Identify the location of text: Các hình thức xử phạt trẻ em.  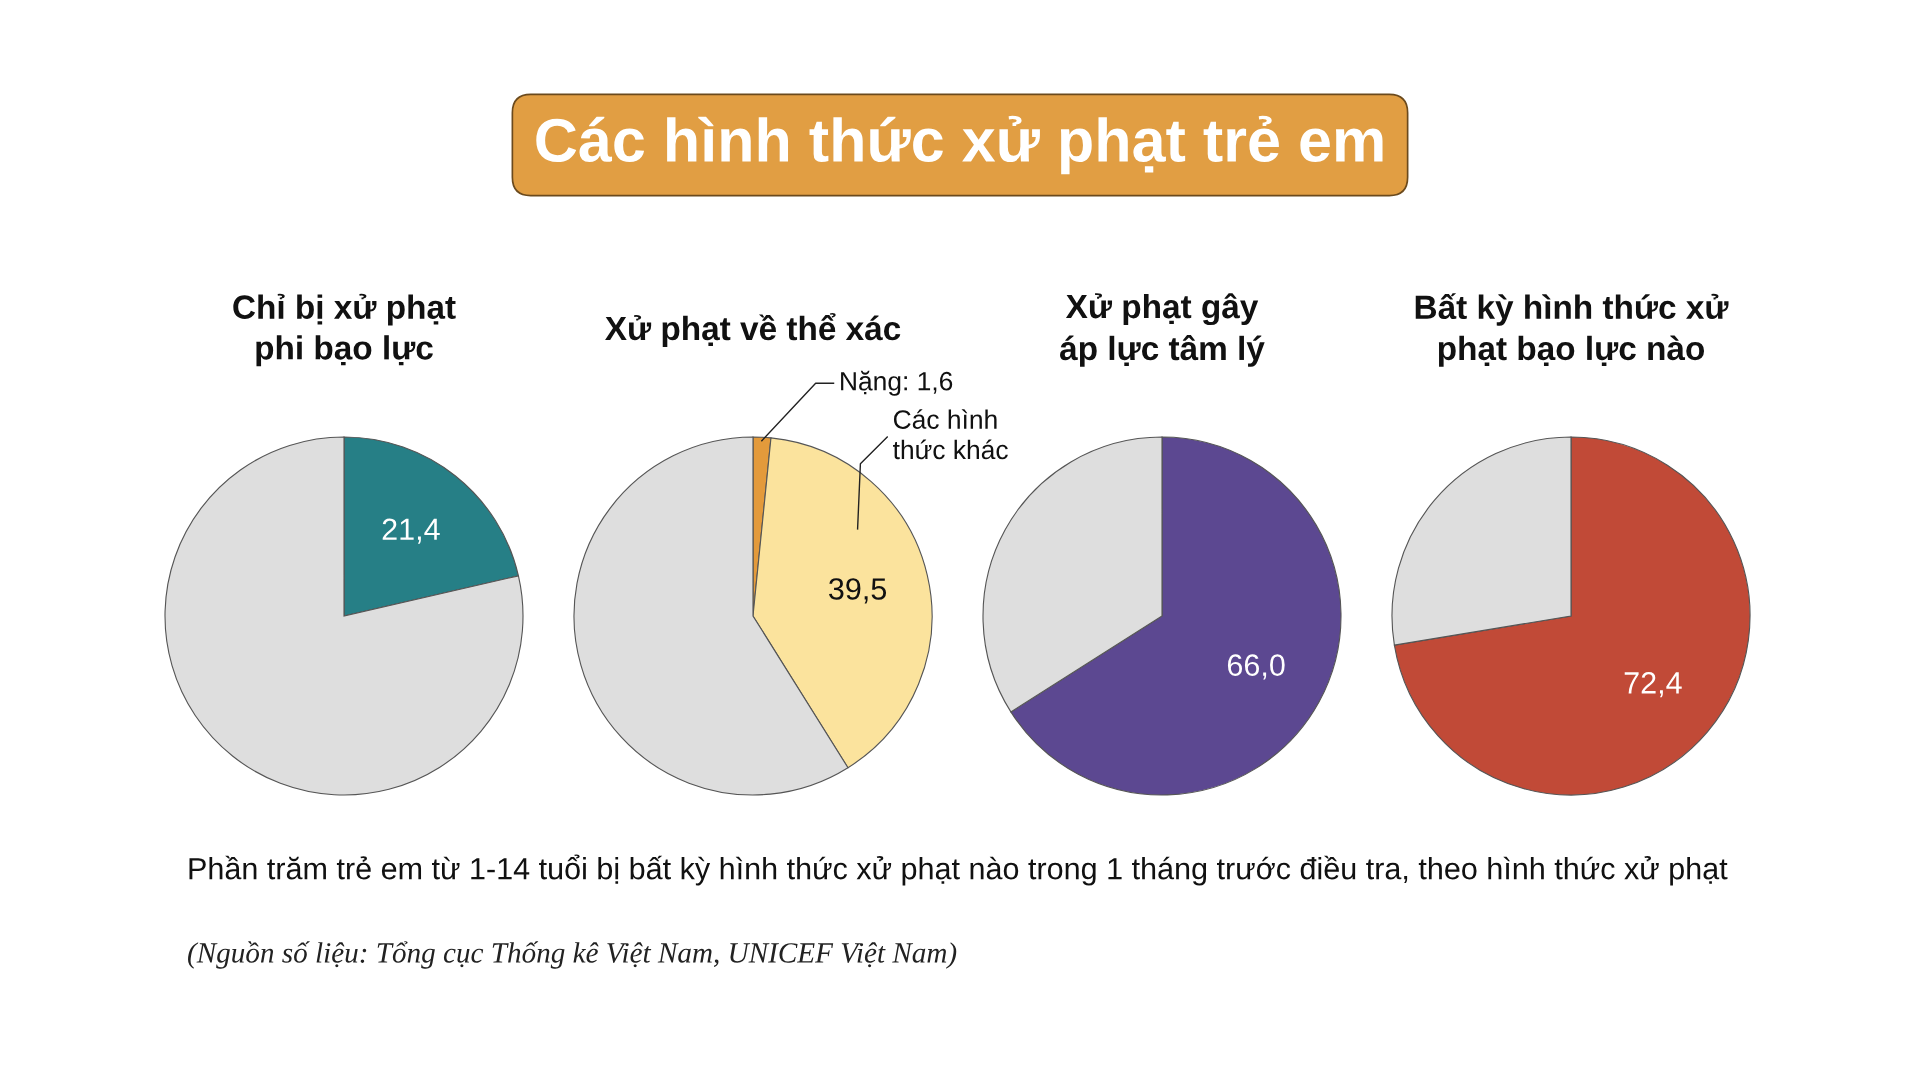
(959, 145).